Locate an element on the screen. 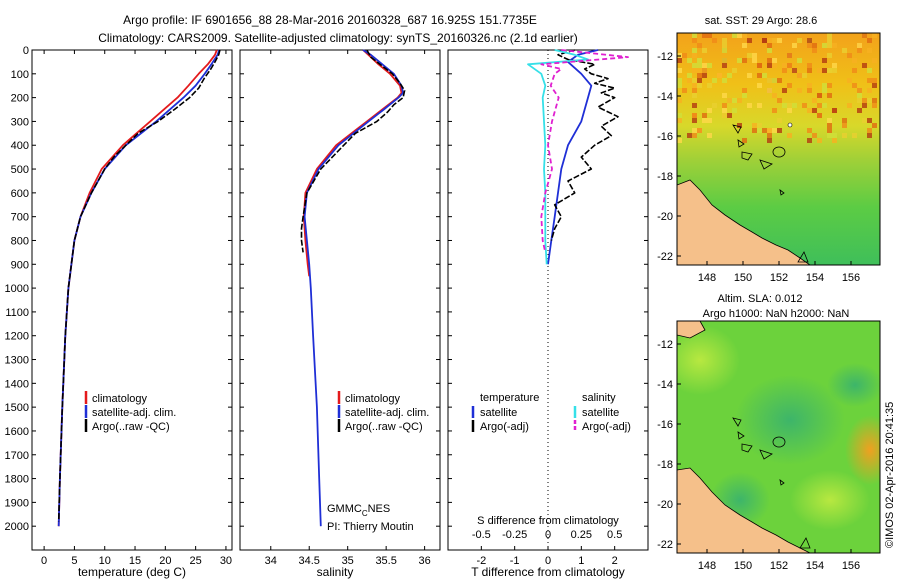  y-tick-label: 100 is located at coordinates (20, 75).